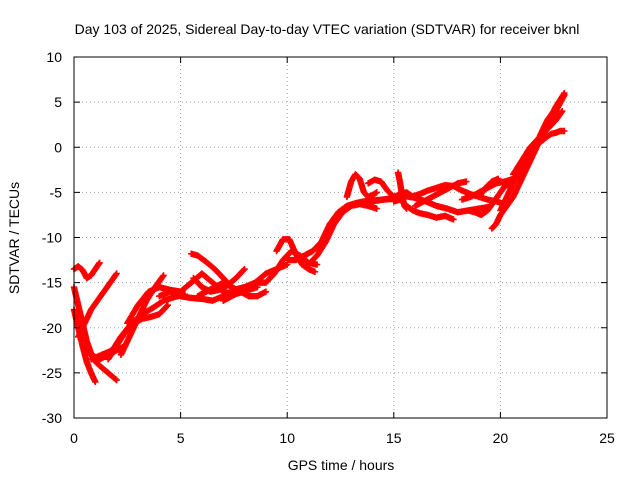  I want to click on x-tick-label: 5, so click(181, 438).